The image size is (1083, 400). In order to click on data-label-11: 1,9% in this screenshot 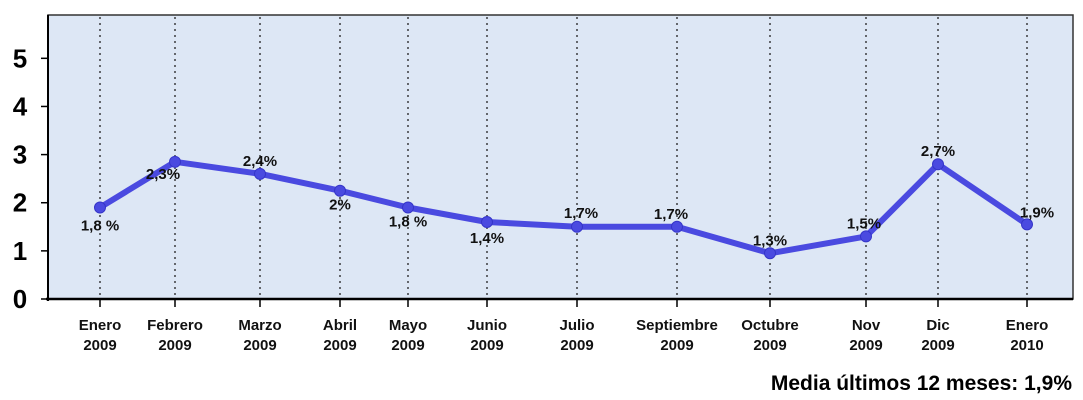, I will do `click(1037, 212)`.